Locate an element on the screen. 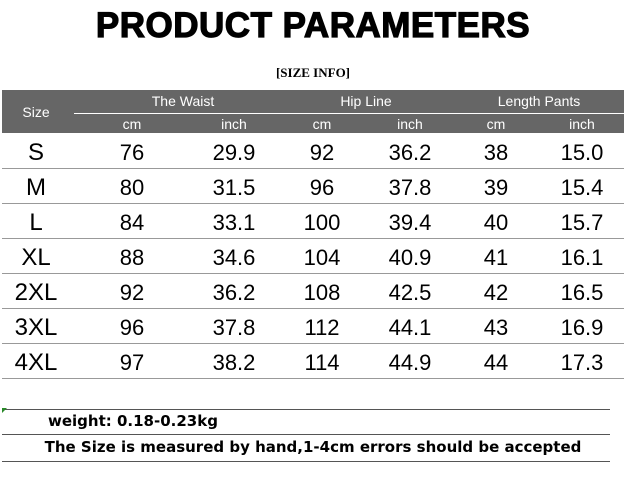 The height and width of the screenshot is (498, 626). value-cell: 44.1 is located at coordinates (410, 327).